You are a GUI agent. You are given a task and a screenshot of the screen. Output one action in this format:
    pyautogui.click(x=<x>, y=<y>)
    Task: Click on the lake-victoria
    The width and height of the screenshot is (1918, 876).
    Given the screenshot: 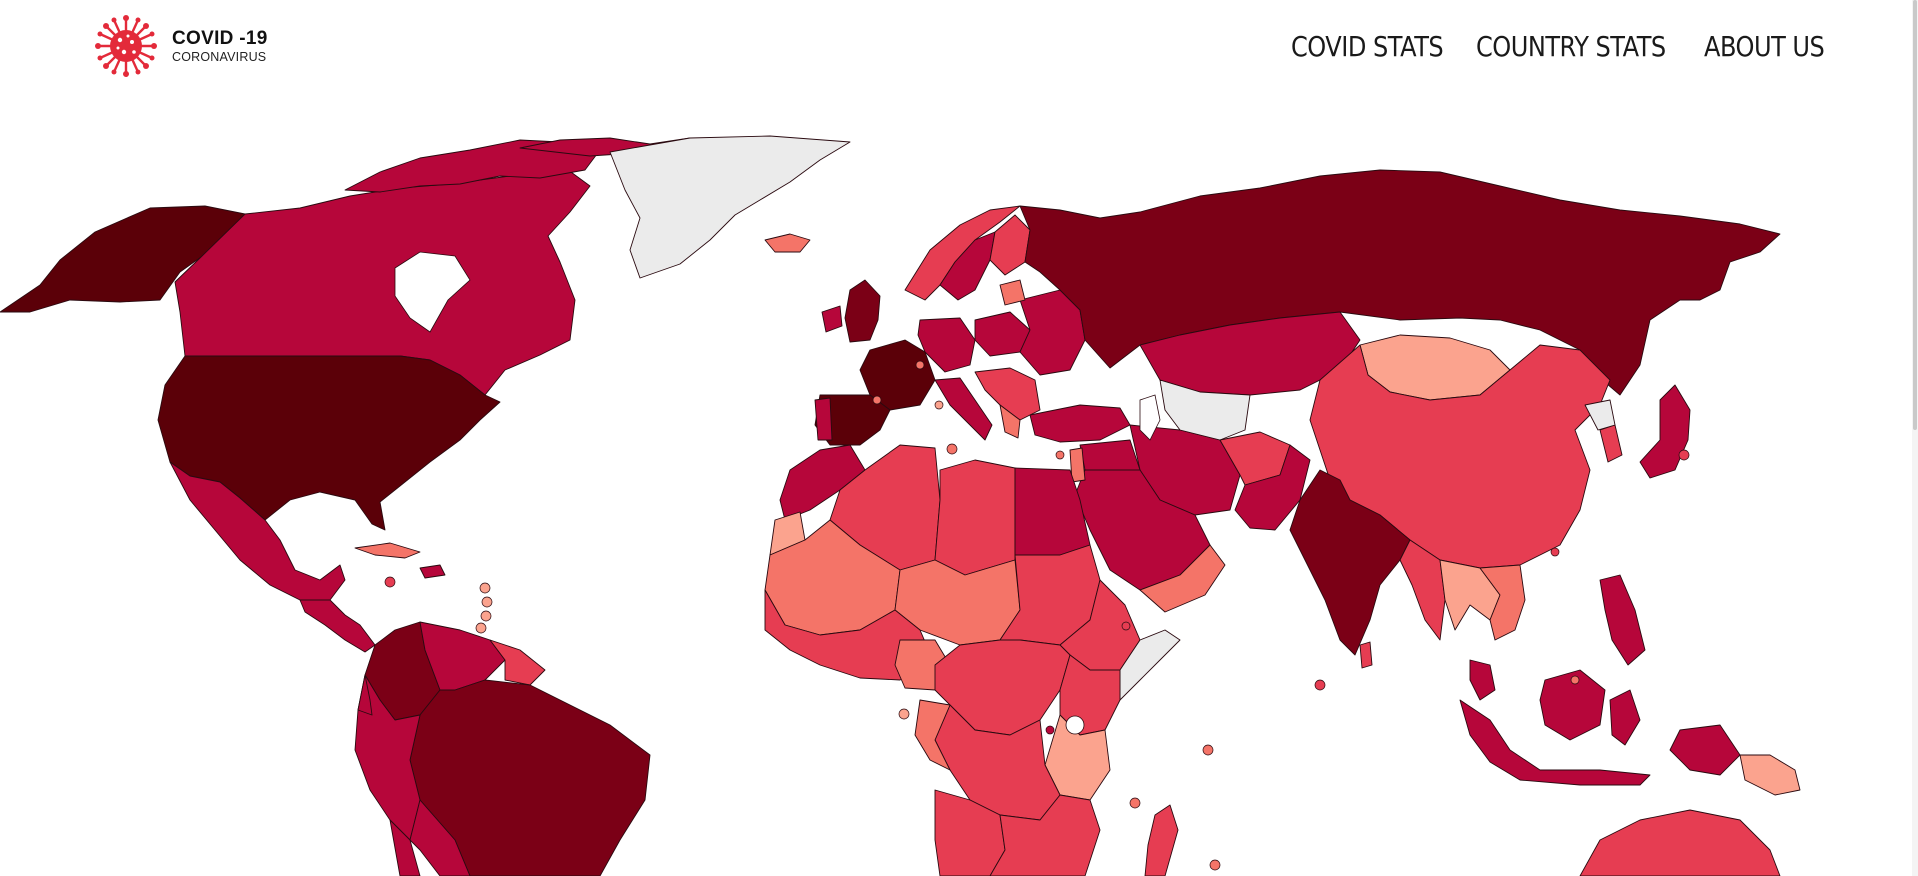 What is the action you would take?
    pyautogui.click(x=1075, y=725)
    